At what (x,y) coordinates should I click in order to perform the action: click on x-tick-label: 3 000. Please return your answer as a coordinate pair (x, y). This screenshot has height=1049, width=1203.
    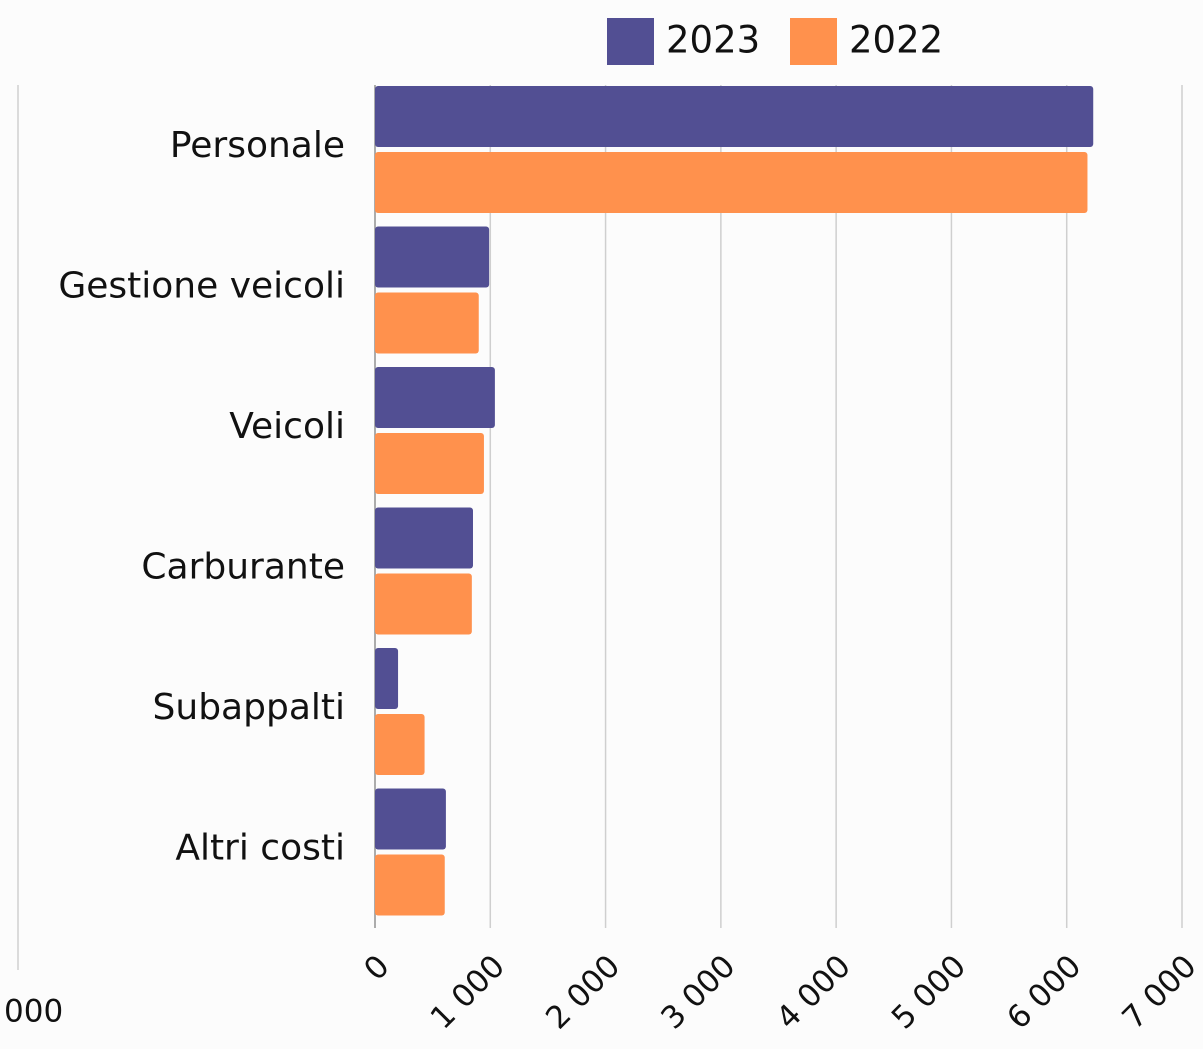
    Looking at the image, I should click on (698, 992).